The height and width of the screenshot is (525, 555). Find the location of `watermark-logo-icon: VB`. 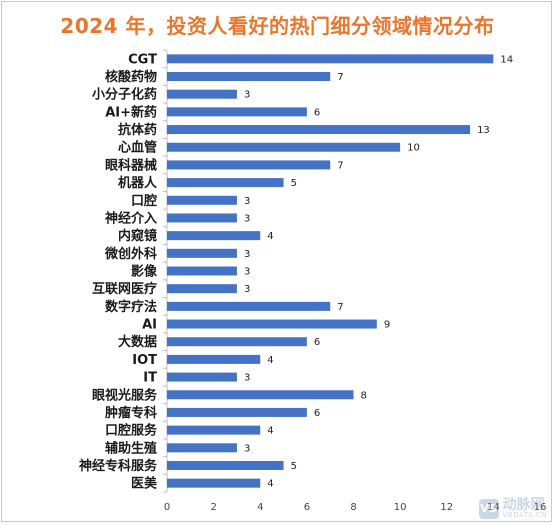

watermark-logo-icon: VB is located at coordinates (488, 508).